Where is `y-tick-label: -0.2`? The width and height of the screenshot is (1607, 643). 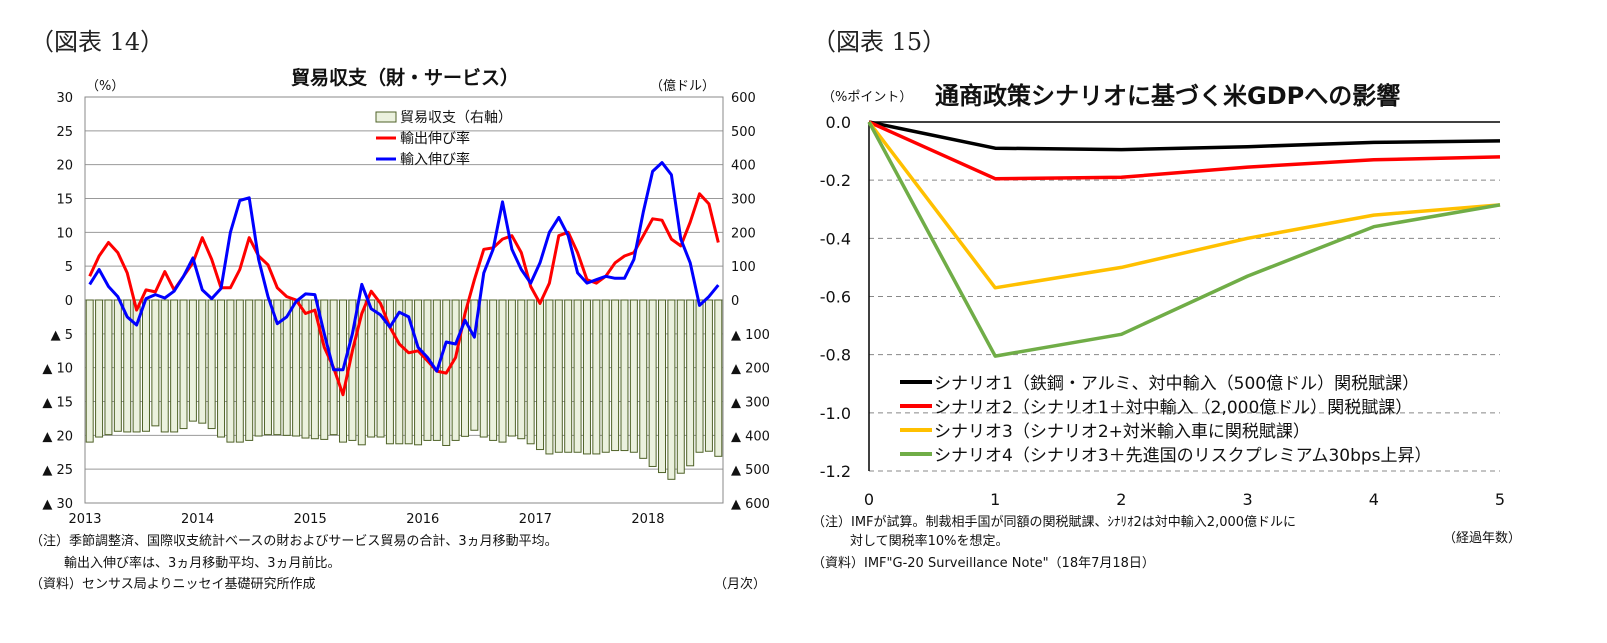
y-tick-label: -0.2 is located at coordinates (835, 180).